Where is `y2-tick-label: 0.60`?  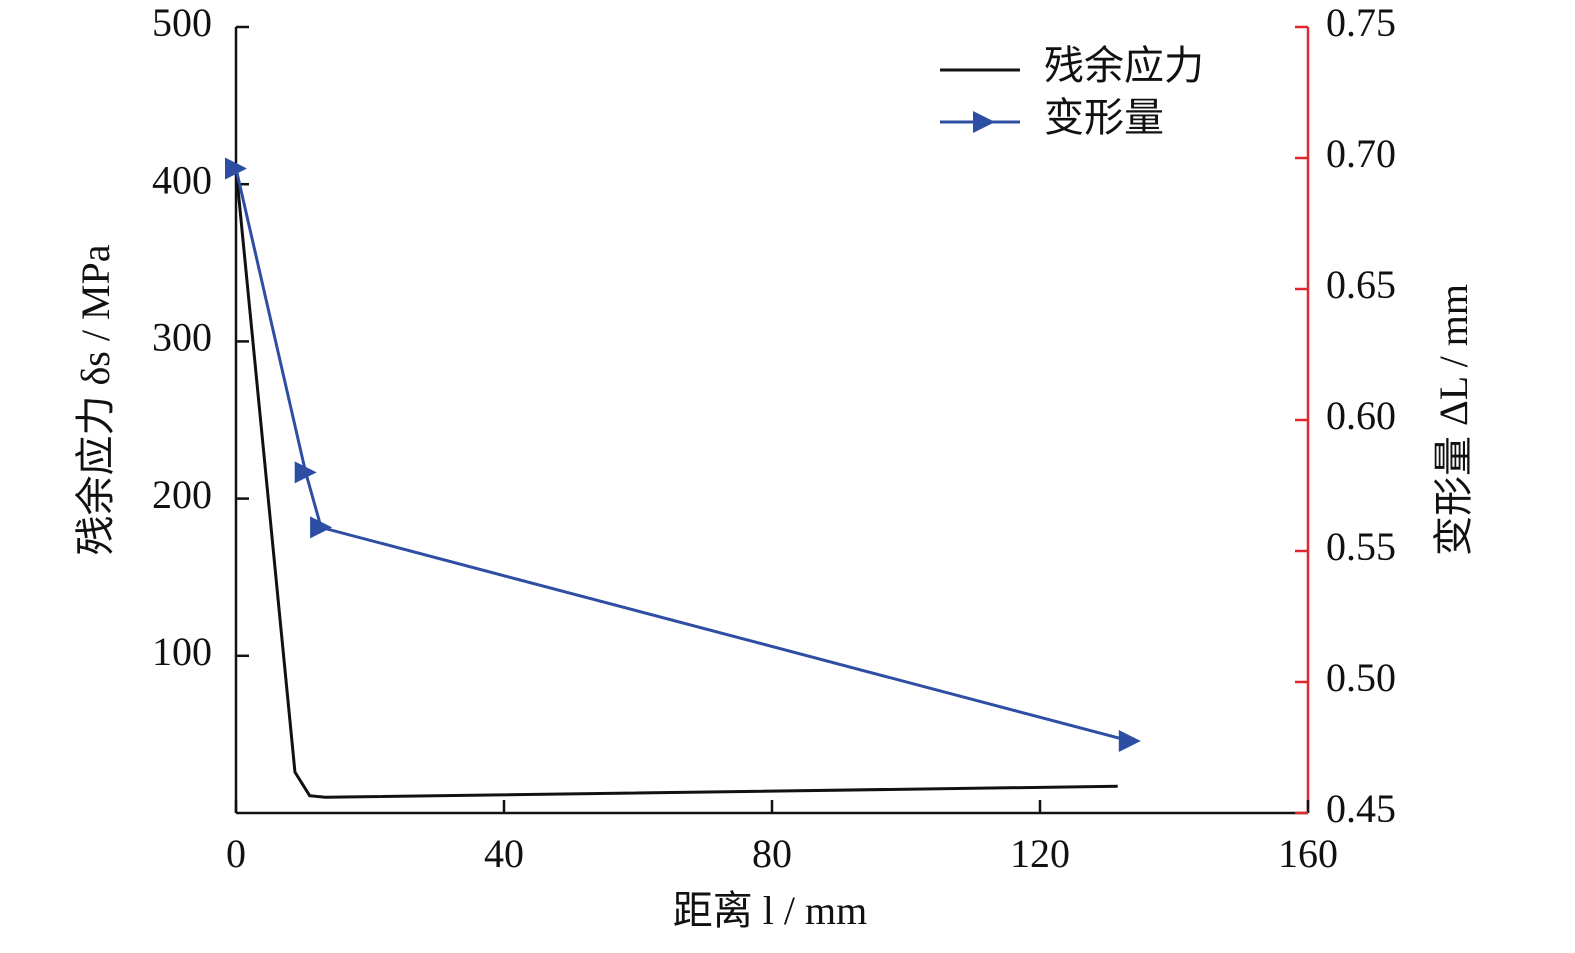
y2-tick-label: 0.60 is located at coordinates (1361, 415).